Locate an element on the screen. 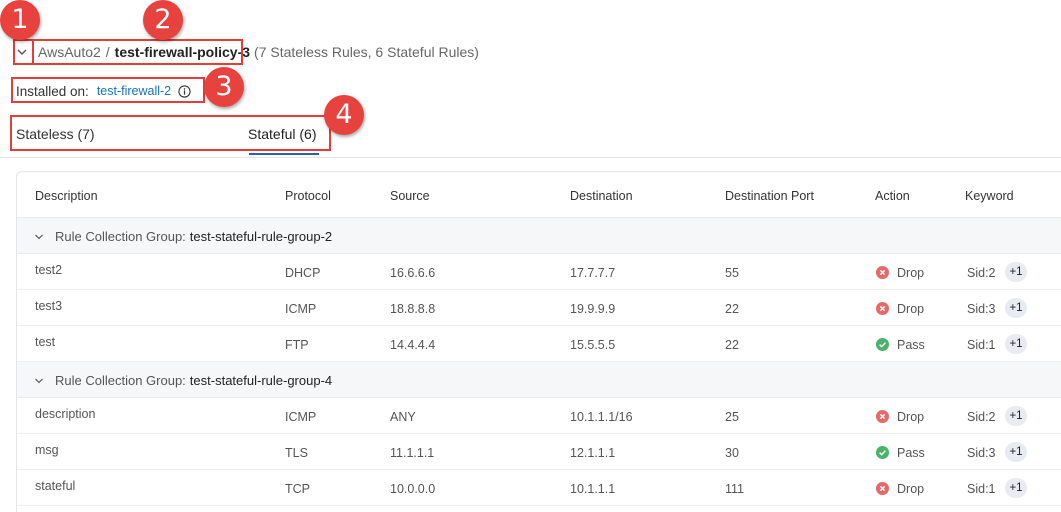  cell-description: description is located at coordinates (65, 414).